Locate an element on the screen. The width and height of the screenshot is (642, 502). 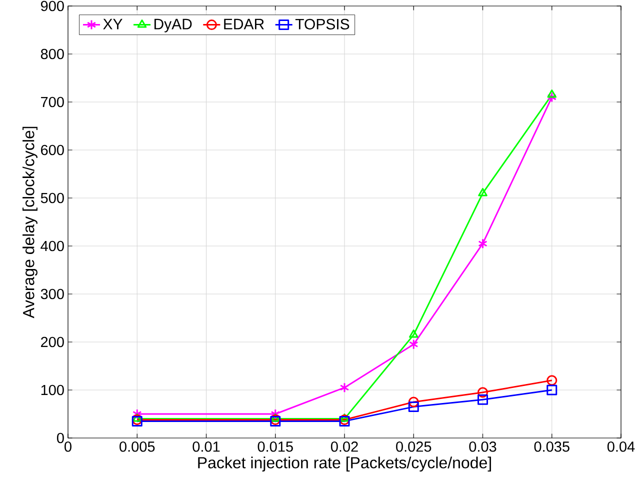
y-tick-label: 200 is located at coordinates (52, 342).